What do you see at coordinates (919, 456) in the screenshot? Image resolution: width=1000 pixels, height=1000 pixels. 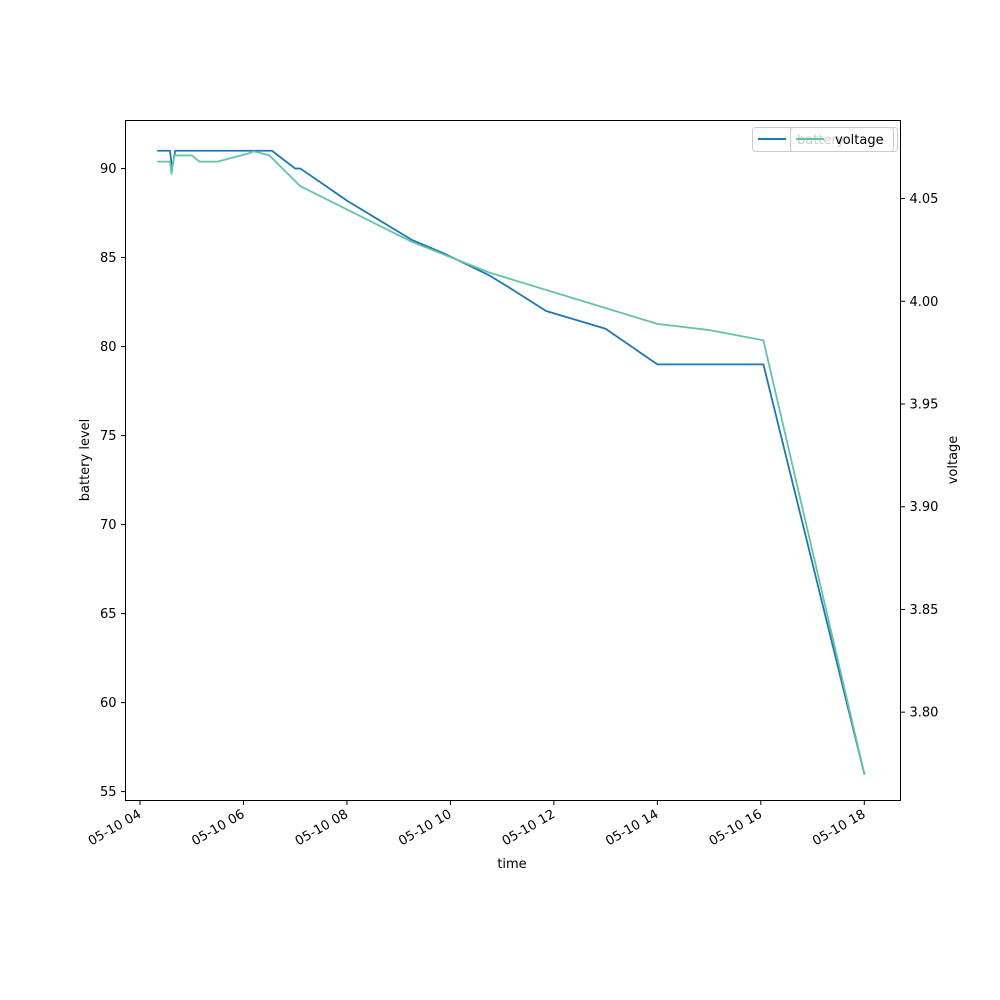 I see `right-y-axis-ticks: 3.80 3.85 3.90 3.95 4.00 4.05` at bounding box center [919, 456].